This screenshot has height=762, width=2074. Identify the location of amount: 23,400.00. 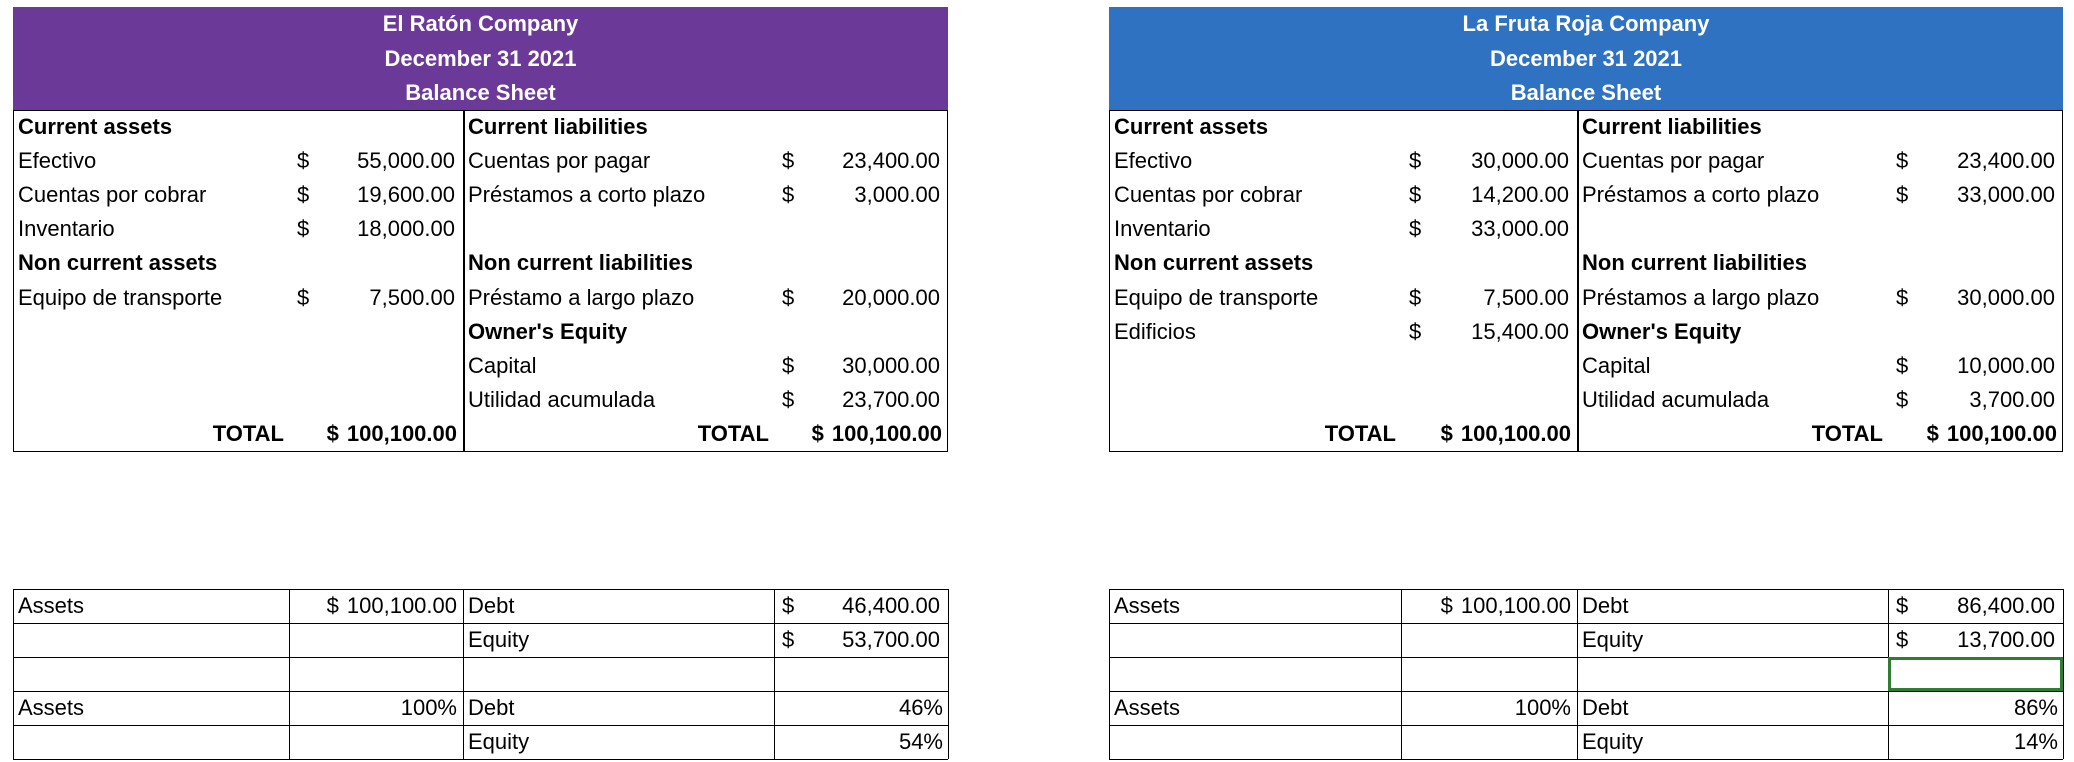
(2006, 160).